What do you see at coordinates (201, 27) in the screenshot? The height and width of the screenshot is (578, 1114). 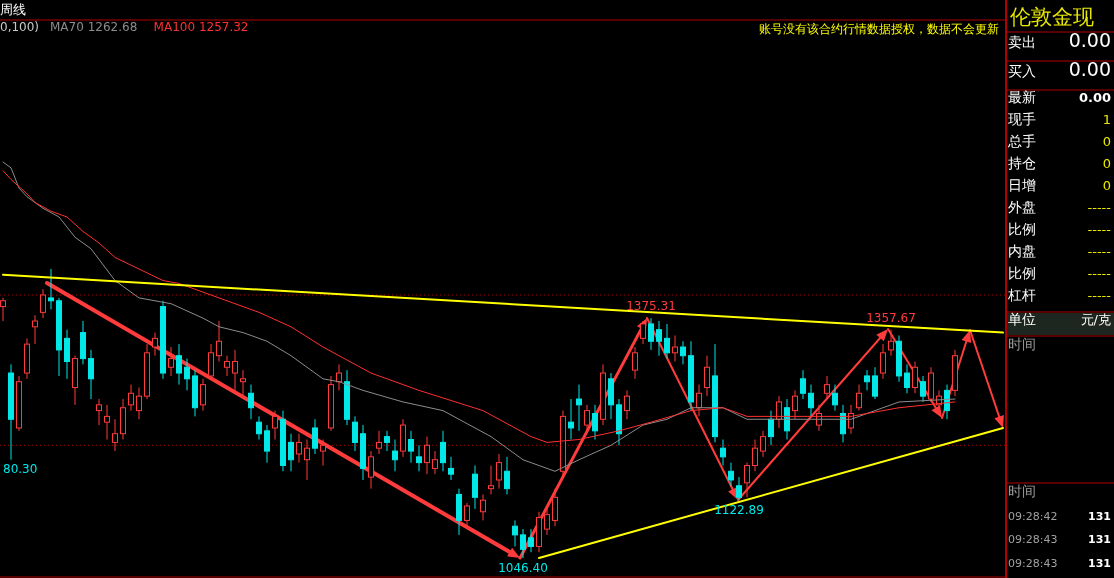 I see `text: MA100 1257.32` at bounding box center [201, 27].